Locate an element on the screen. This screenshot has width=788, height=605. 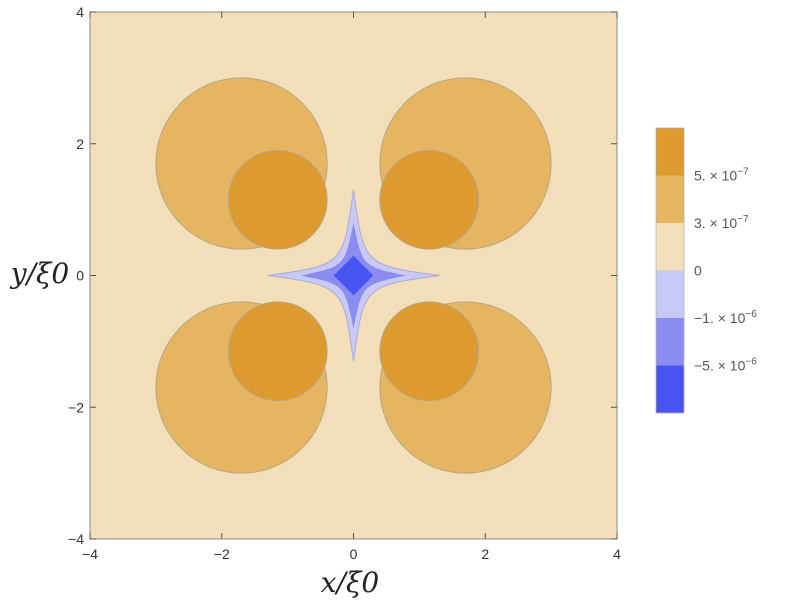
x-axis-label: x/ξ0 is located at coordinates (350, 582).